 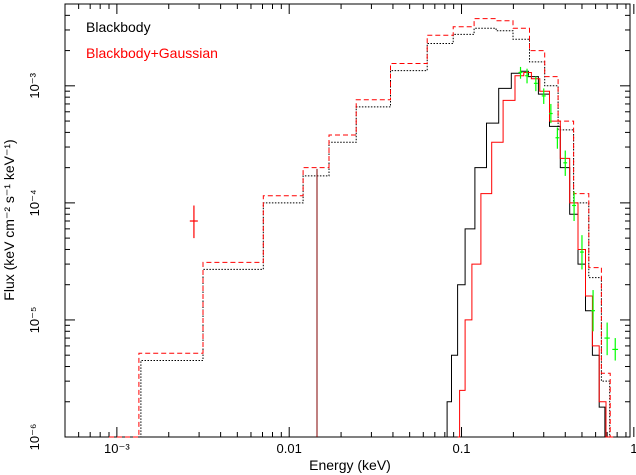 I want to click on legend-entry: Blackbody+Gaussian, so click(x=152, y=53).